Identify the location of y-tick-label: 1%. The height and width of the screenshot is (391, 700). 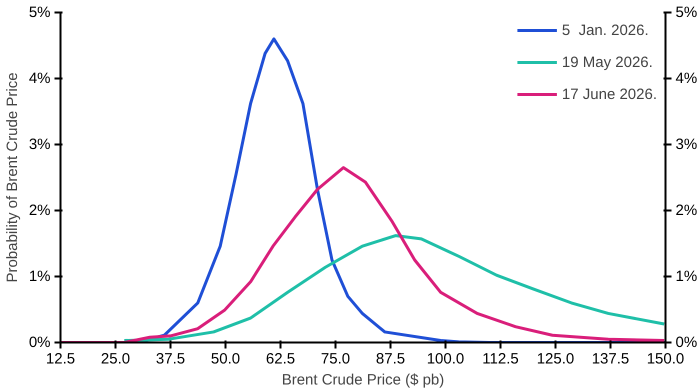
(39, 276).